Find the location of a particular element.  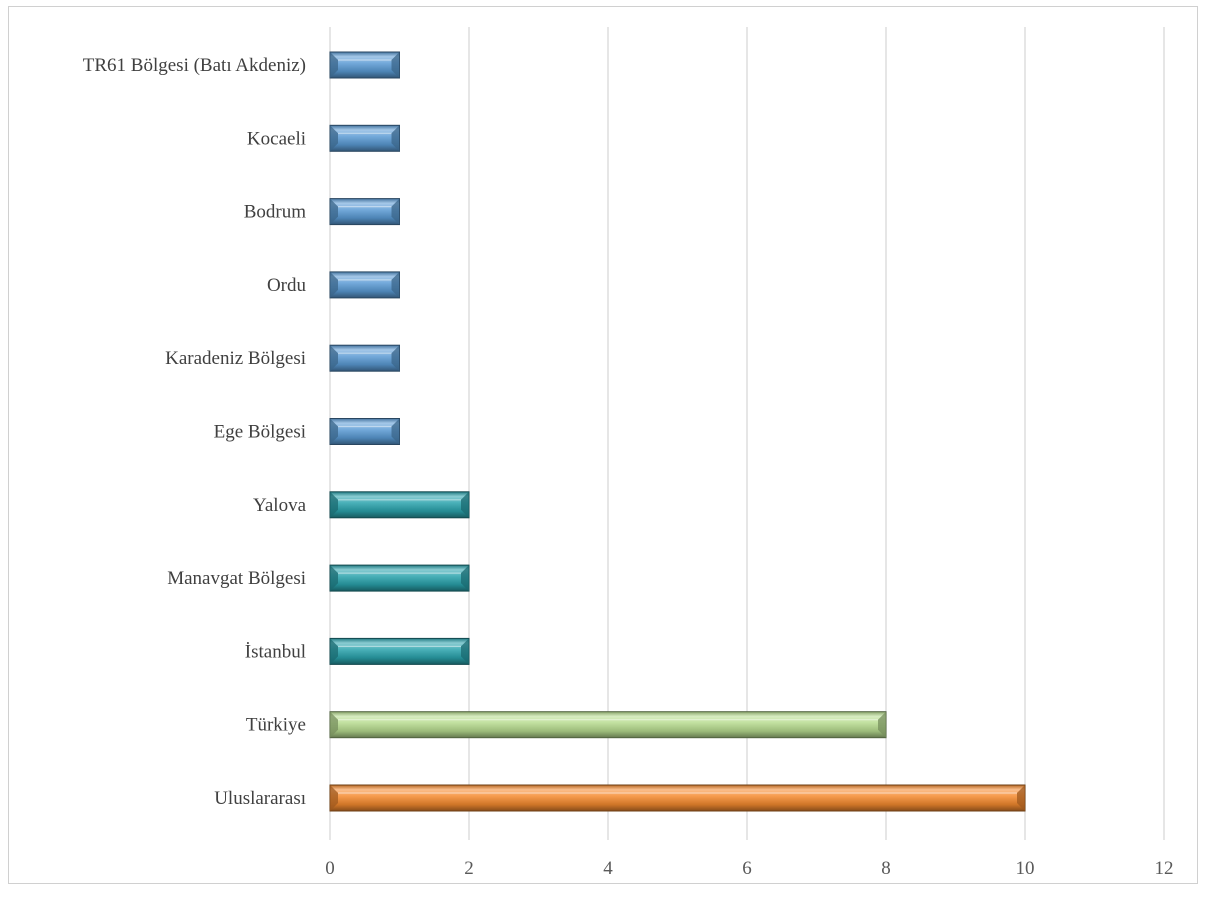

category-label-6: Ege Bölgesi is located at coordinates (260, 432).